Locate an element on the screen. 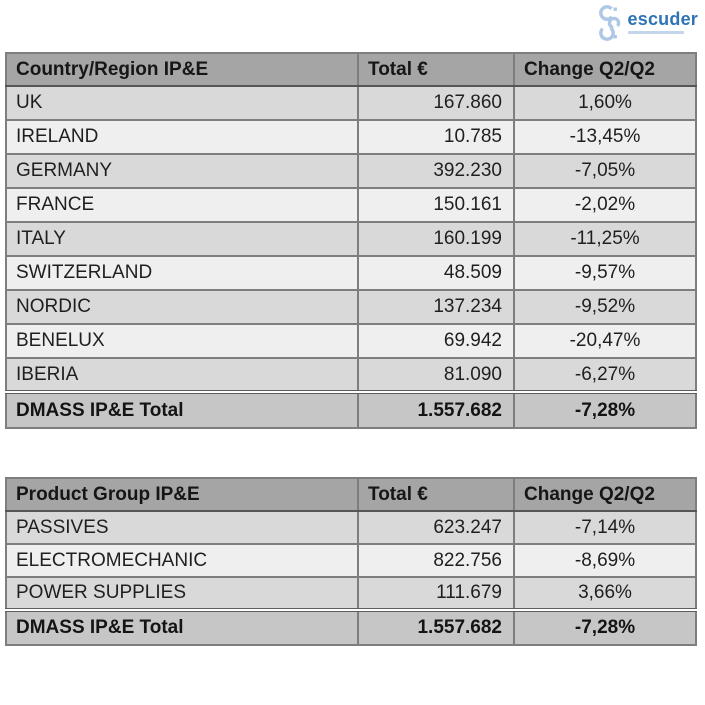 This screenshot has width=705, height=705. row-label: FRANCE is located at coordinates (182, 205).